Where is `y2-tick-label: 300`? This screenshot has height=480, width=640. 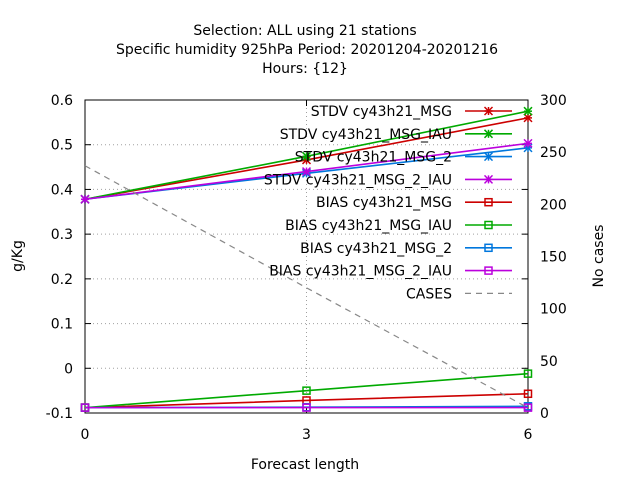
y2-tick-label: 300 is located at coordinates (553, 101).